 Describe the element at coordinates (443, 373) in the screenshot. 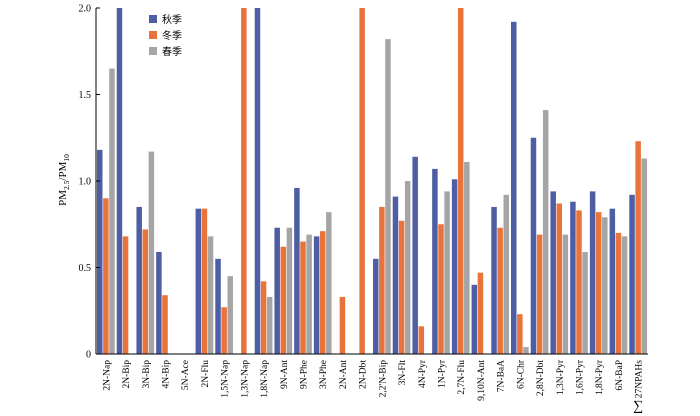

I see `x-tick-label: 1N-Pyr` at that location.